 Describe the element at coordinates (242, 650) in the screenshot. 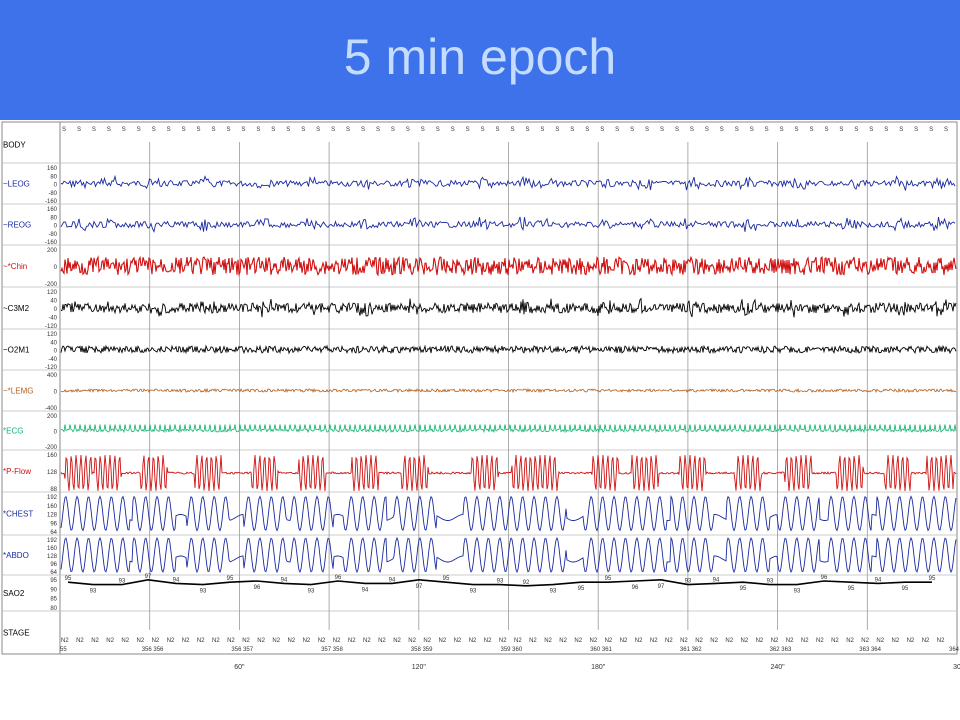

I see `epoch-number: 356 357` at that location.